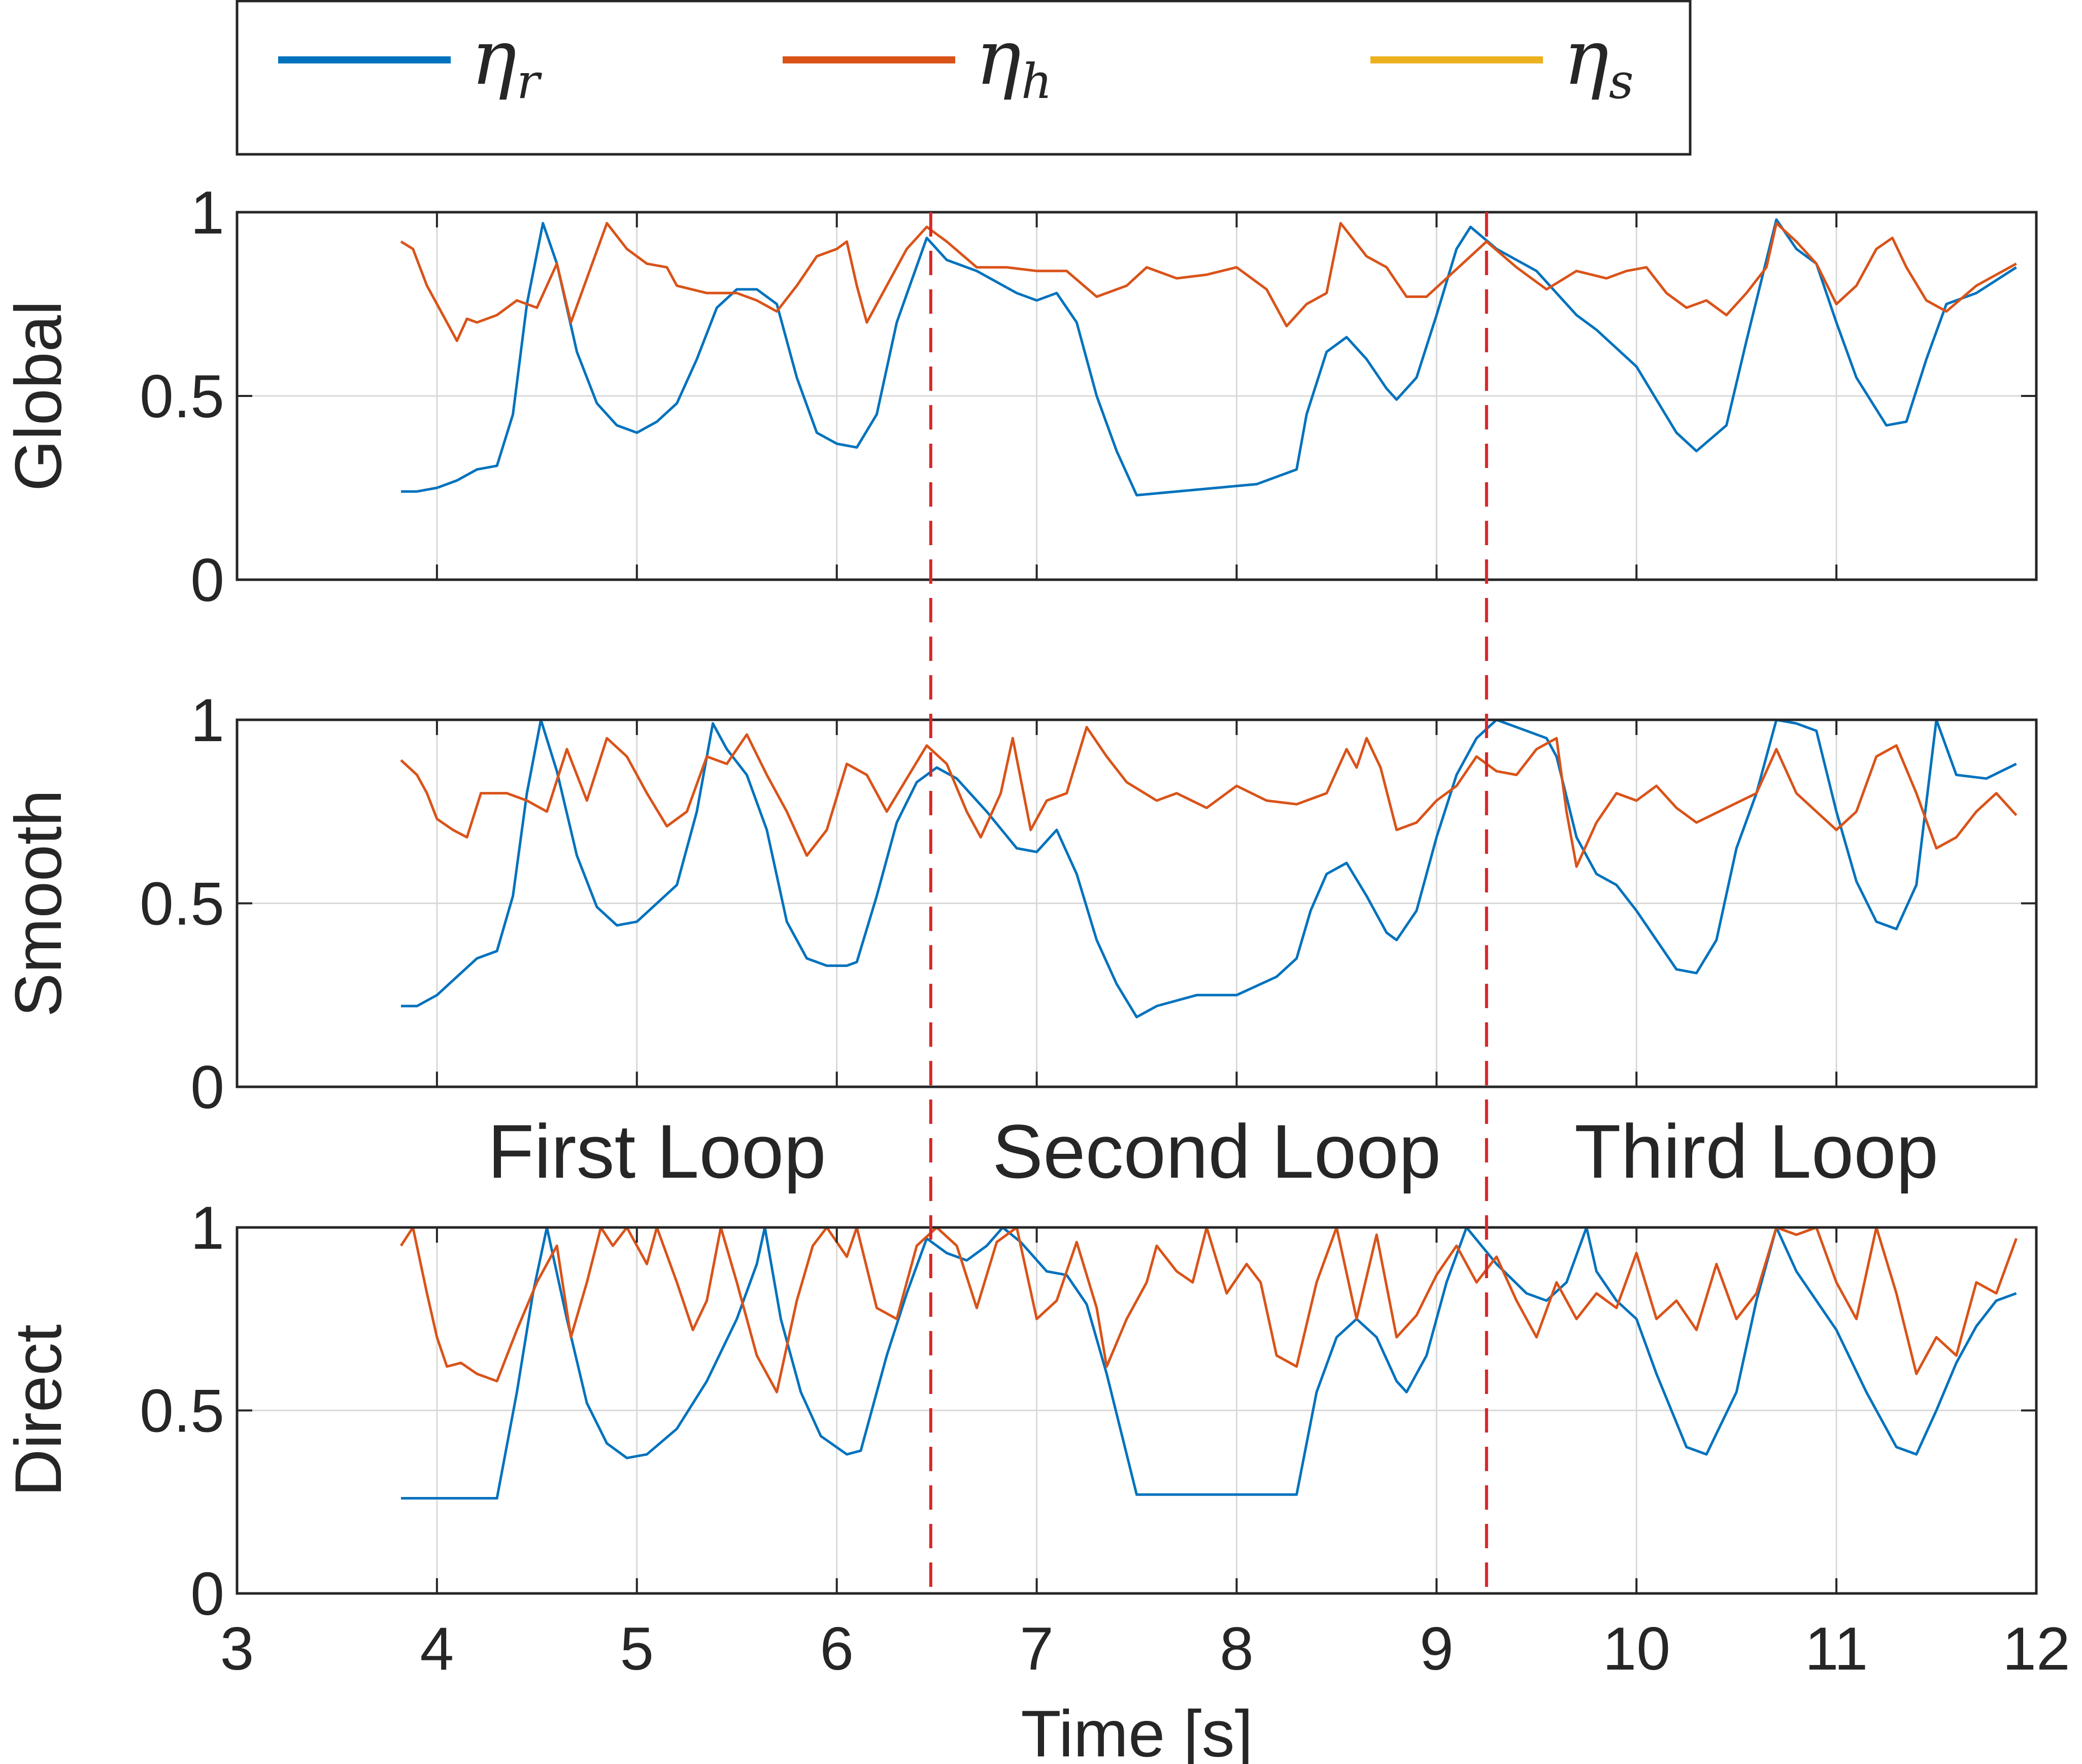 Image resolution: width=2082 pixels, height=1764 pixels. I want to click on x-tick-label: 3, so click(237, 1649).